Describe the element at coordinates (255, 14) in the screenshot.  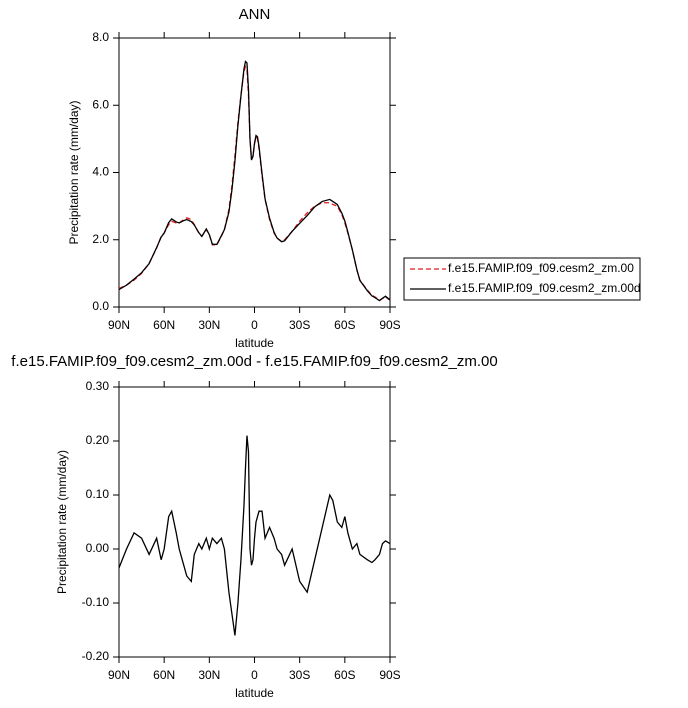
I see `chart-title: ANN` at that location.